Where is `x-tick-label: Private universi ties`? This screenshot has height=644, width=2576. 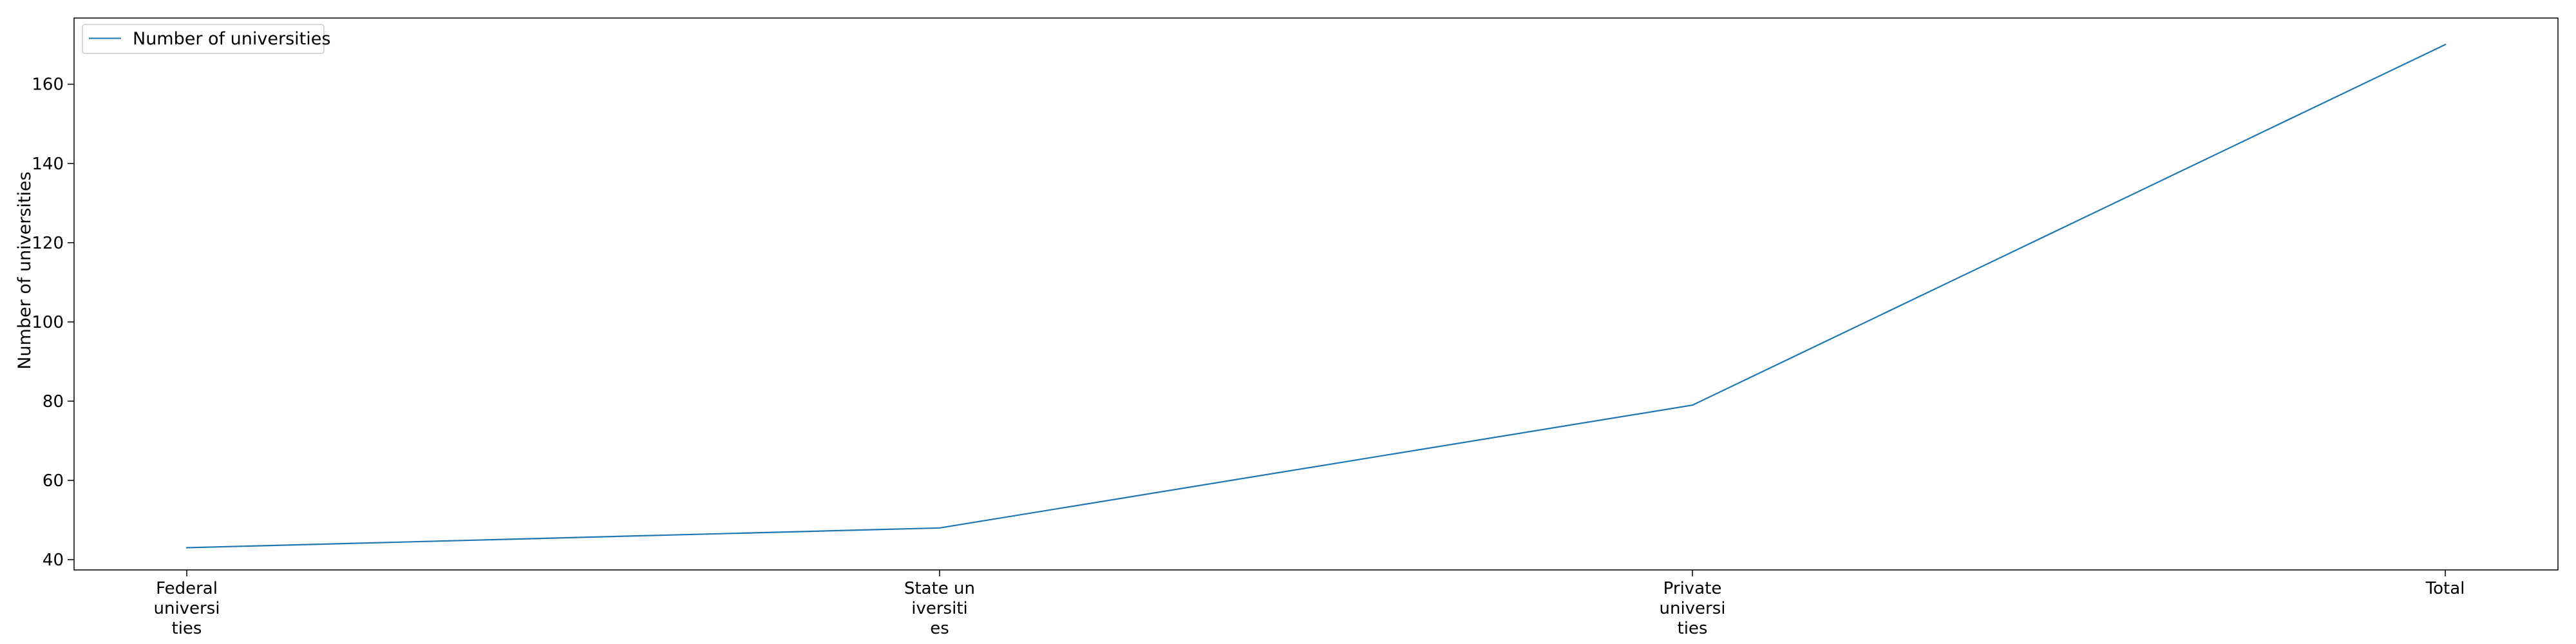 x-tick-label: Private universi ties is located at coordinates (1692, 608).